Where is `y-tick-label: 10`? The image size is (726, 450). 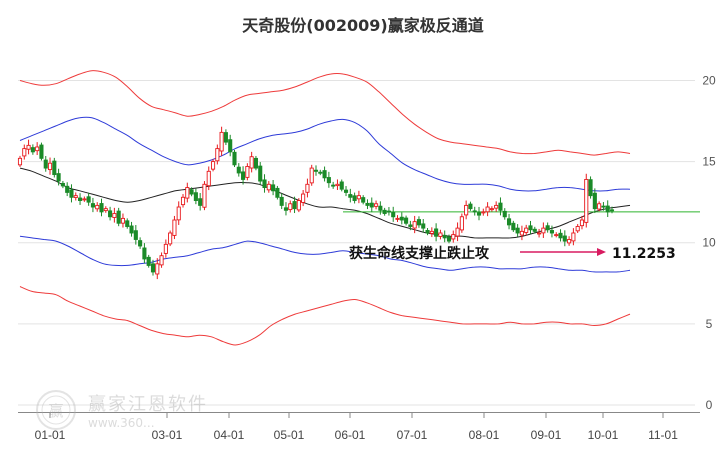
y-tick-label: 10 is located at coordinates (709, 243).